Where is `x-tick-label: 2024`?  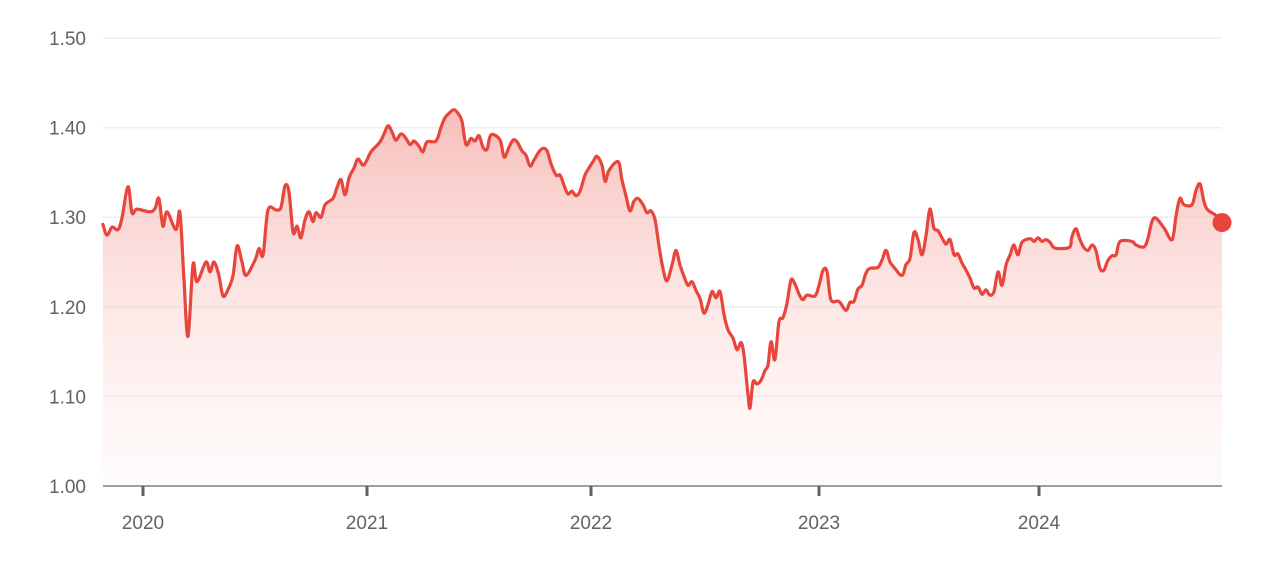 x-tick-label: 2024 is located at coordinates (1039, 523).